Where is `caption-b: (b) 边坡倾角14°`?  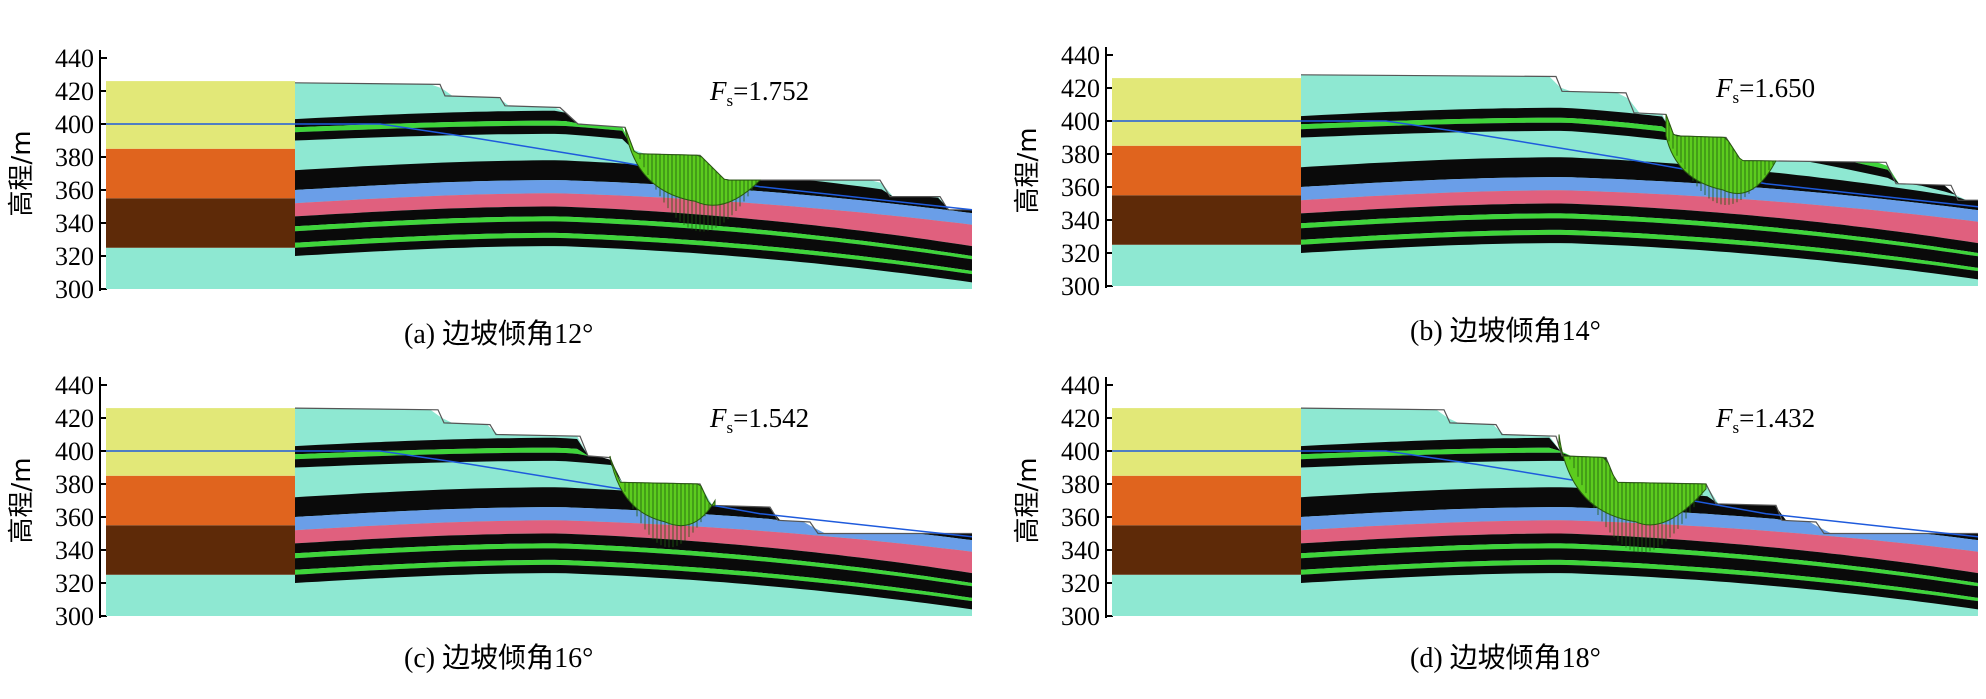 caption-b: (b) 边坡倾角14° is located at coordinates (1505, 331).